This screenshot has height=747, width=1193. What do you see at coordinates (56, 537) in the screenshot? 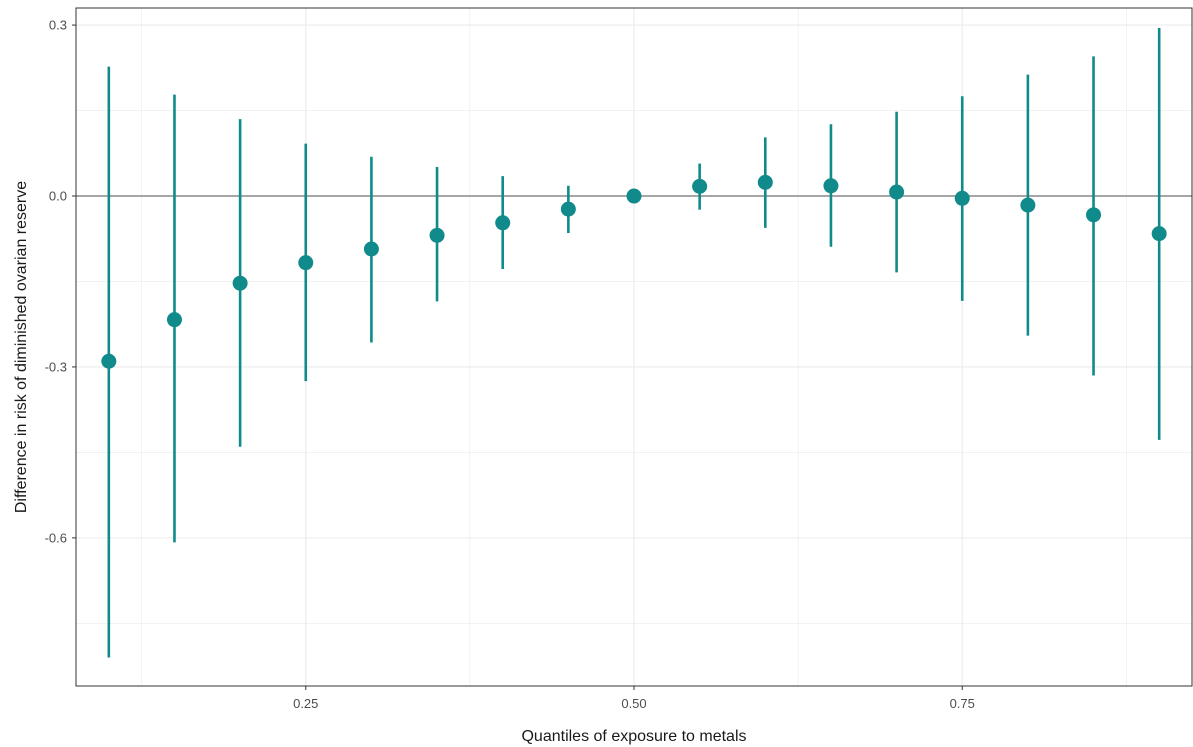
I see `y-tick-label: -0.6` at bounding box center [56, 537].